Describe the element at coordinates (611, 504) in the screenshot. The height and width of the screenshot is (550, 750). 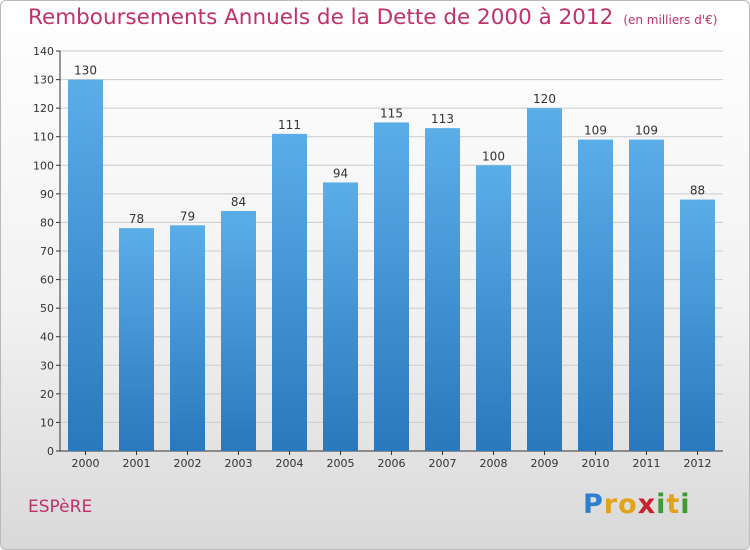
I see `logo-letter: r` at that location.